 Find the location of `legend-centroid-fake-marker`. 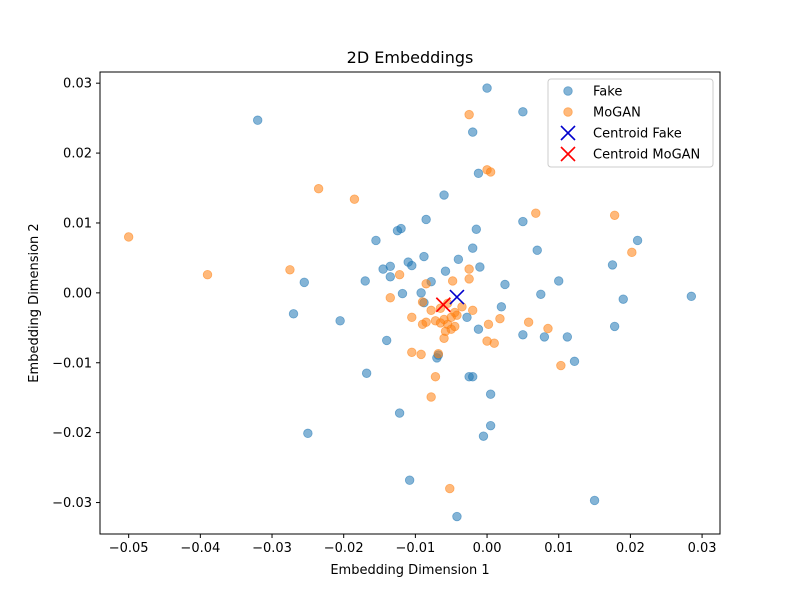

legend-centroid-fake-marker is located at coordinates (568, 133).